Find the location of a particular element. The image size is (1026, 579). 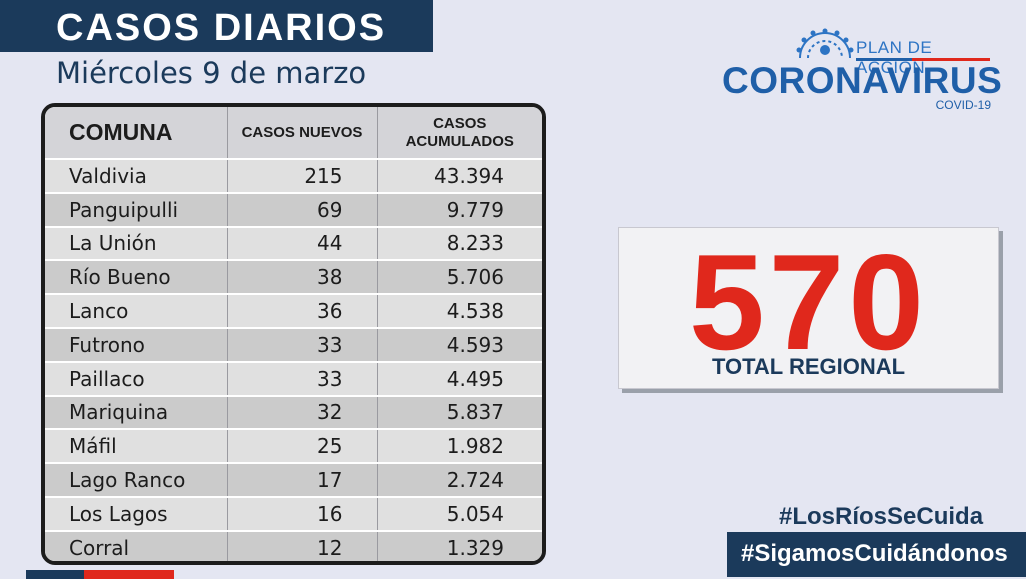

cell-casos-nuevos: 44 is located at coordinates (302, 243).